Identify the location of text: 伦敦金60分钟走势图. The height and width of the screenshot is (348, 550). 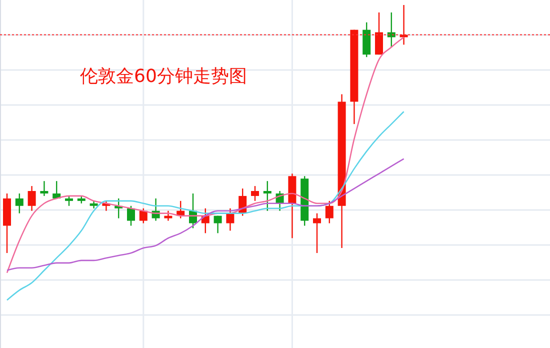
(163, 76).